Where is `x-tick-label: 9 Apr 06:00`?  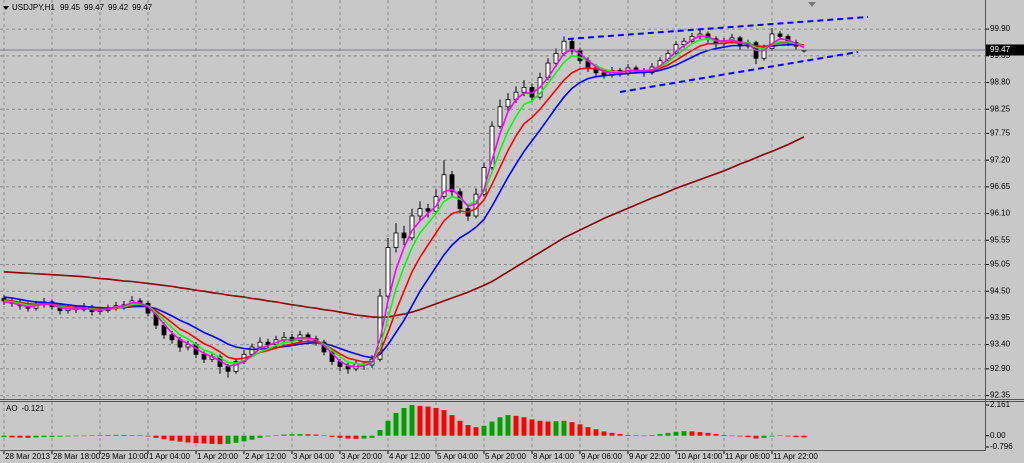
x-tick-label: 9 Apr 06:00 is located at coordinates (601, 456).